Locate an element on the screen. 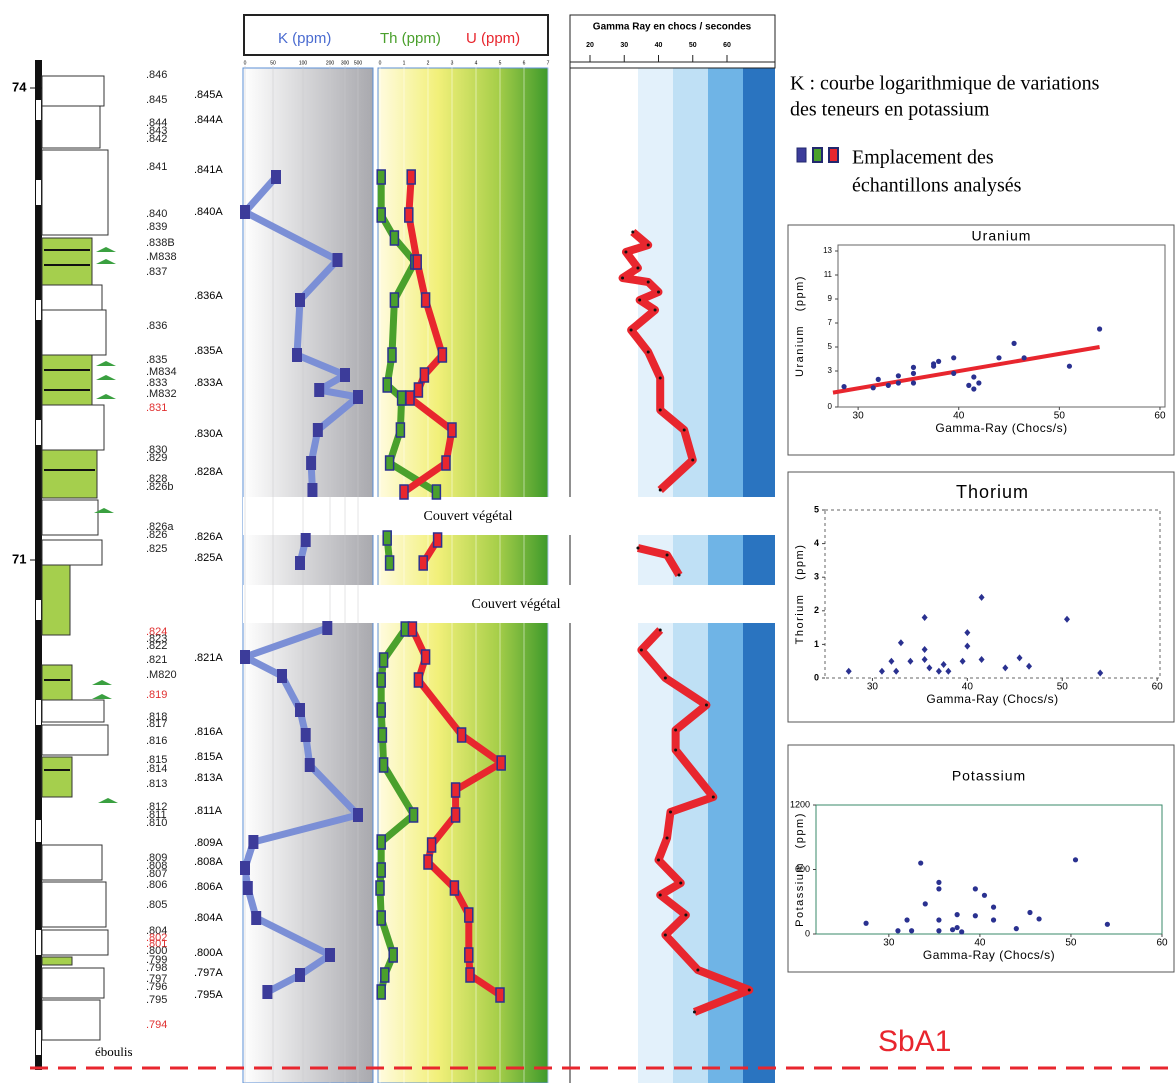 This screenshot has width=1176, height=1083. sampled-level: .835A is located at coordinates (208, 351).